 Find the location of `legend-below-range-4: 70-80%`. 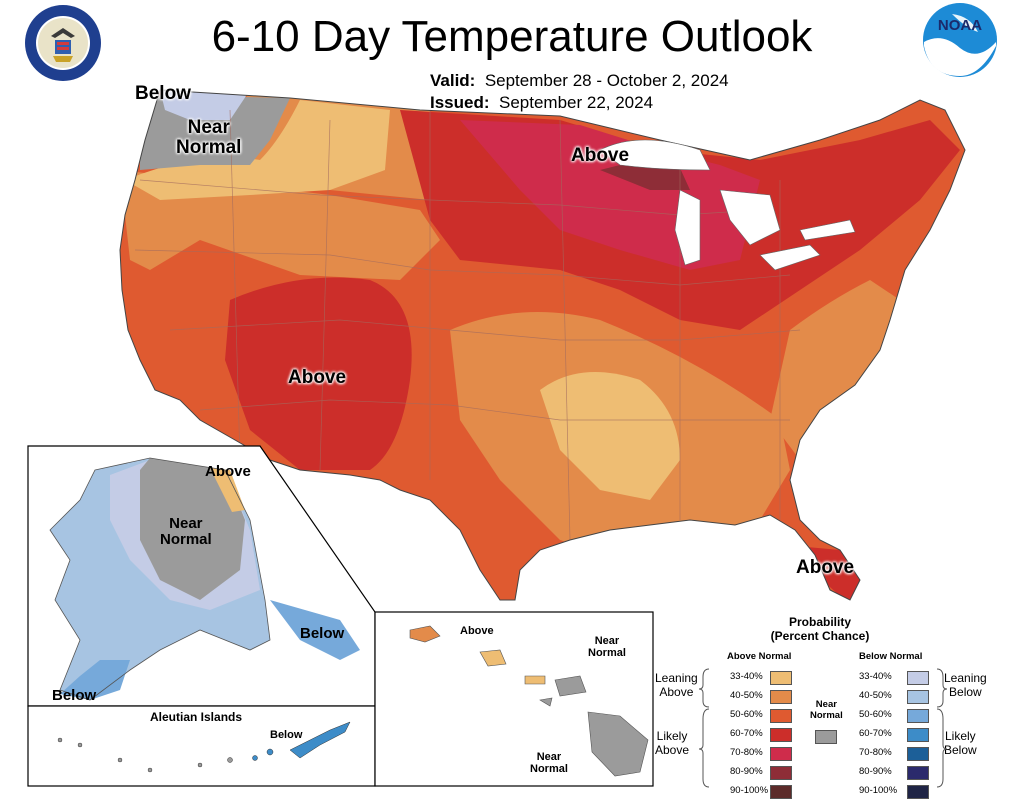

legend-below-range-4: 70-80% is located at coordinates (875, 752).